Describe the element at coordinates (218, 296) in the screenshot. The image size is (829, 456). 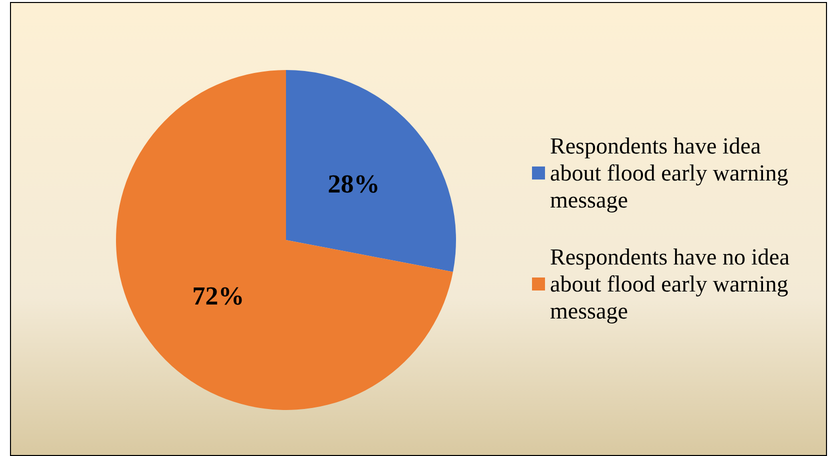
I see `data-label: 72%` at that location.